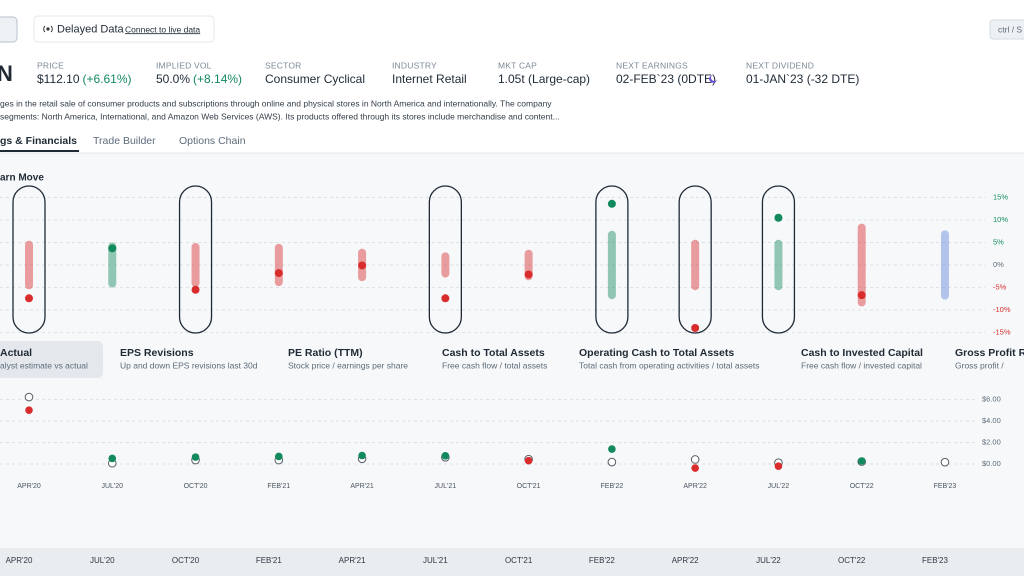 Image resolution: width=1024 pixels, height=576 pixels. What do you see at coordinates (186, 560) in the screenshot?
I see `timeline-label: OCT'20` at bounding box center [186, 560].